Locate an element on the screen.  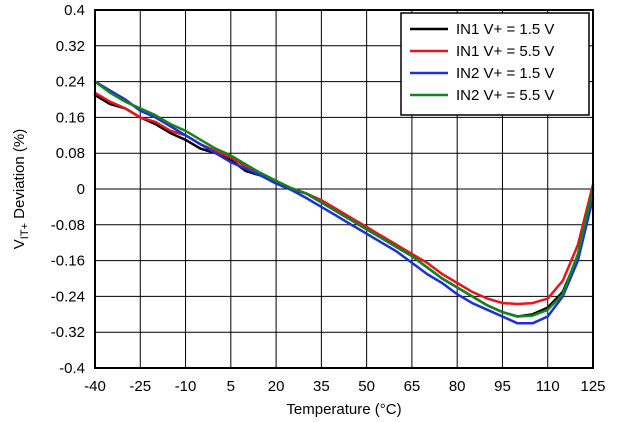
x-tick-label: -10 is located at coordinates (186, 386).